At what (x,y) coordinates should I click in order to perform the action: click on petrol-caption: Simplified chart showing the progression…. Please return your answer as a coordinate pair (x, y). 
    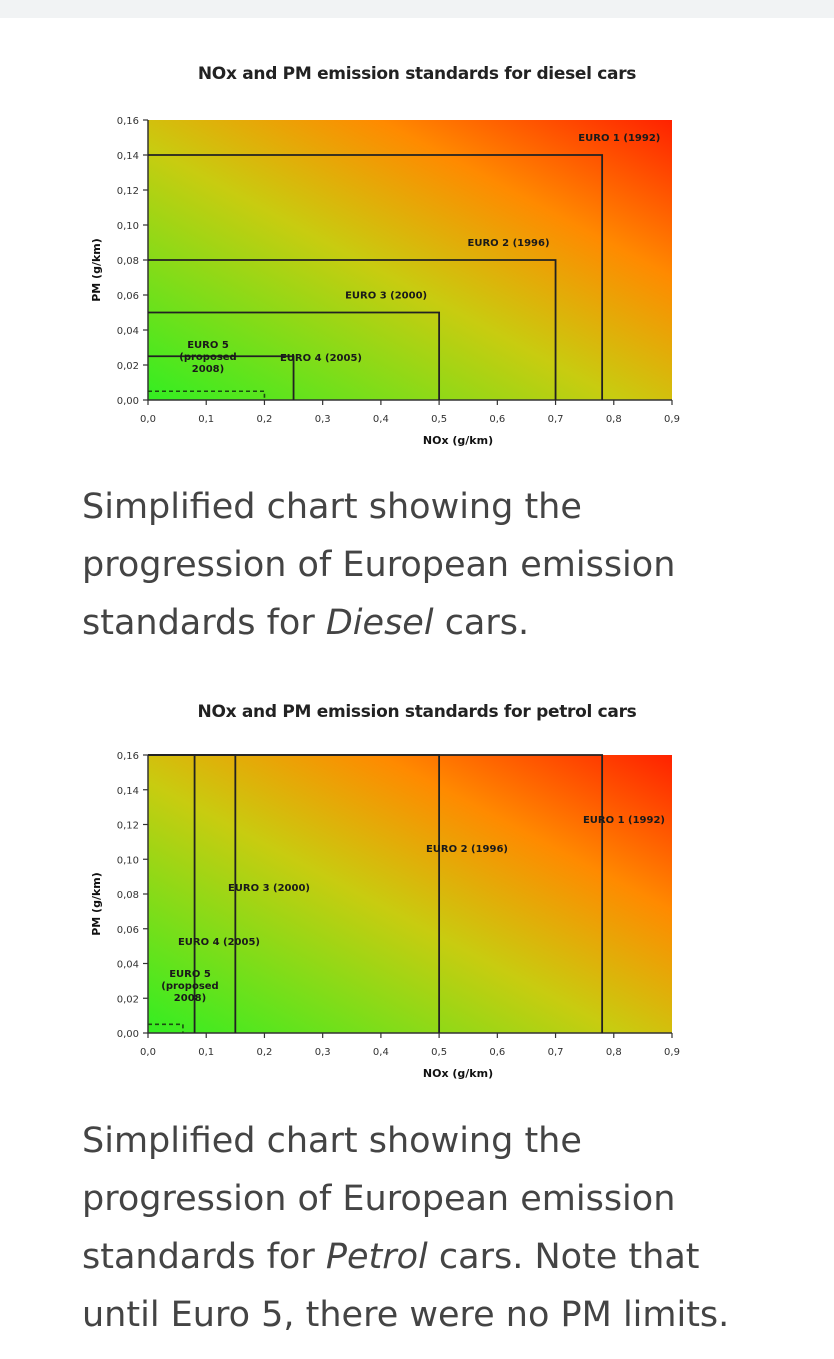
    Looking at the image, I should click on (422, 1228).